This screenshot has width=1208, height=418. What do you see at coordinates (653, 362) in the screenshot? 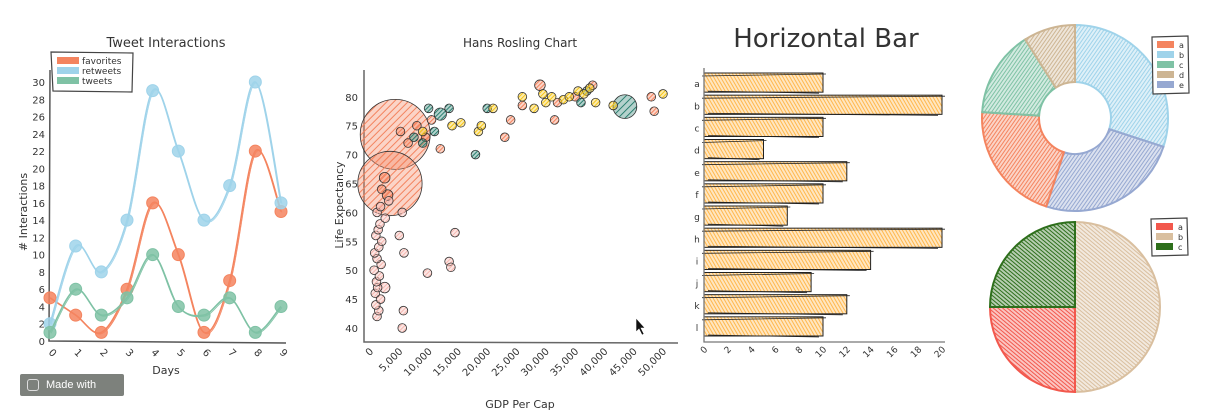
I see `x-tick-label: 50,000` at bounding box center [653, 362].